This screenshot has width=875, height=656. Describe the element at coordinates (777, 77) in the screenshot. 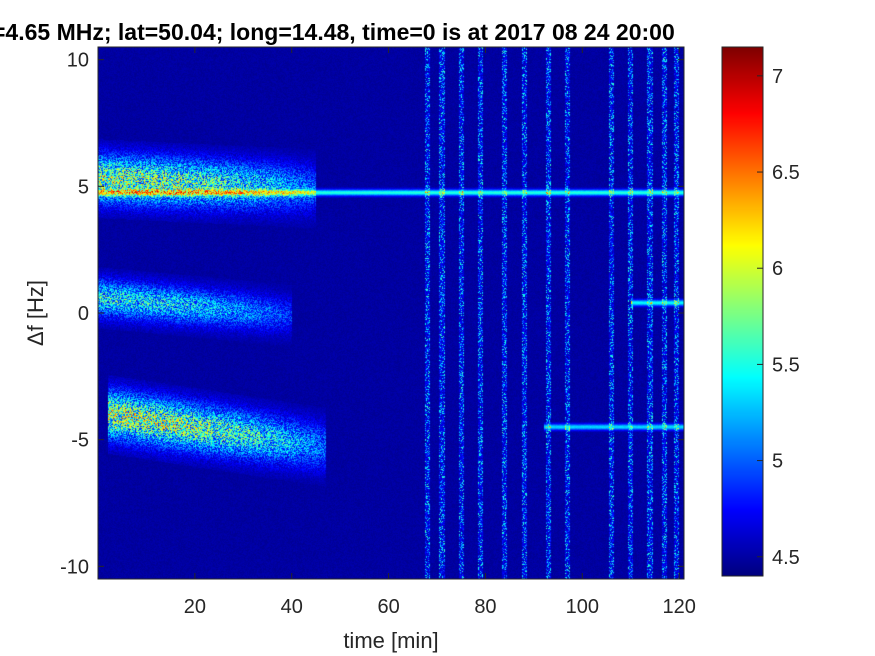

I see `colorbar-tick-label: 7` at that location.